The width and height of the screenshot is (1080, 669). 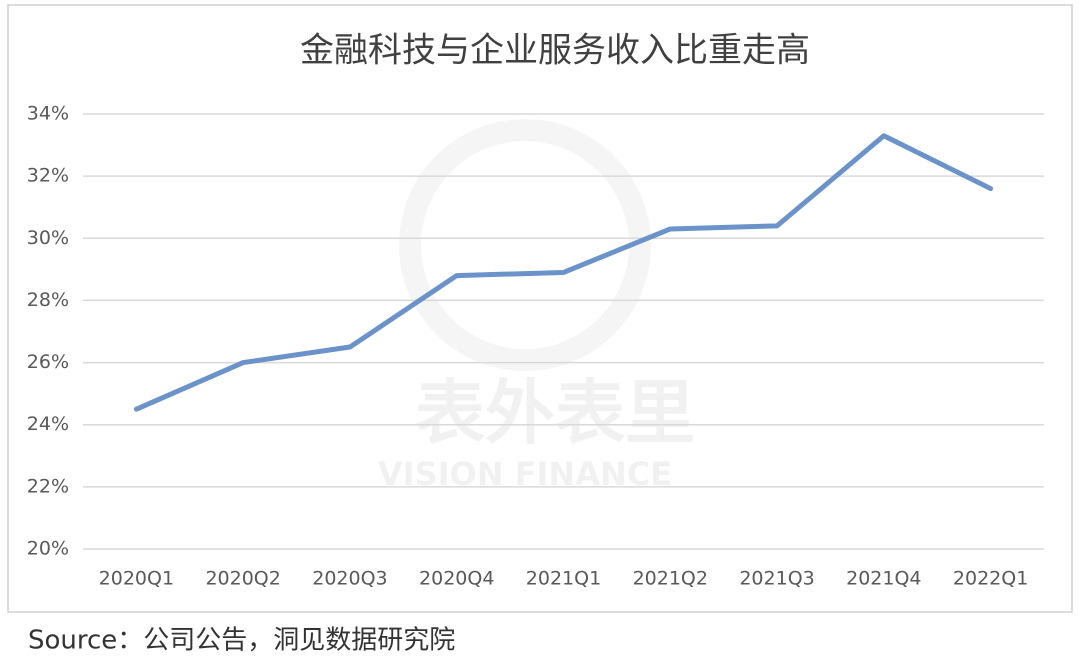 What do you see at coordinates (883, 579) in the screenshot?
I see `x-tick-label: 2021Q4` at bounding box center [883, 579].